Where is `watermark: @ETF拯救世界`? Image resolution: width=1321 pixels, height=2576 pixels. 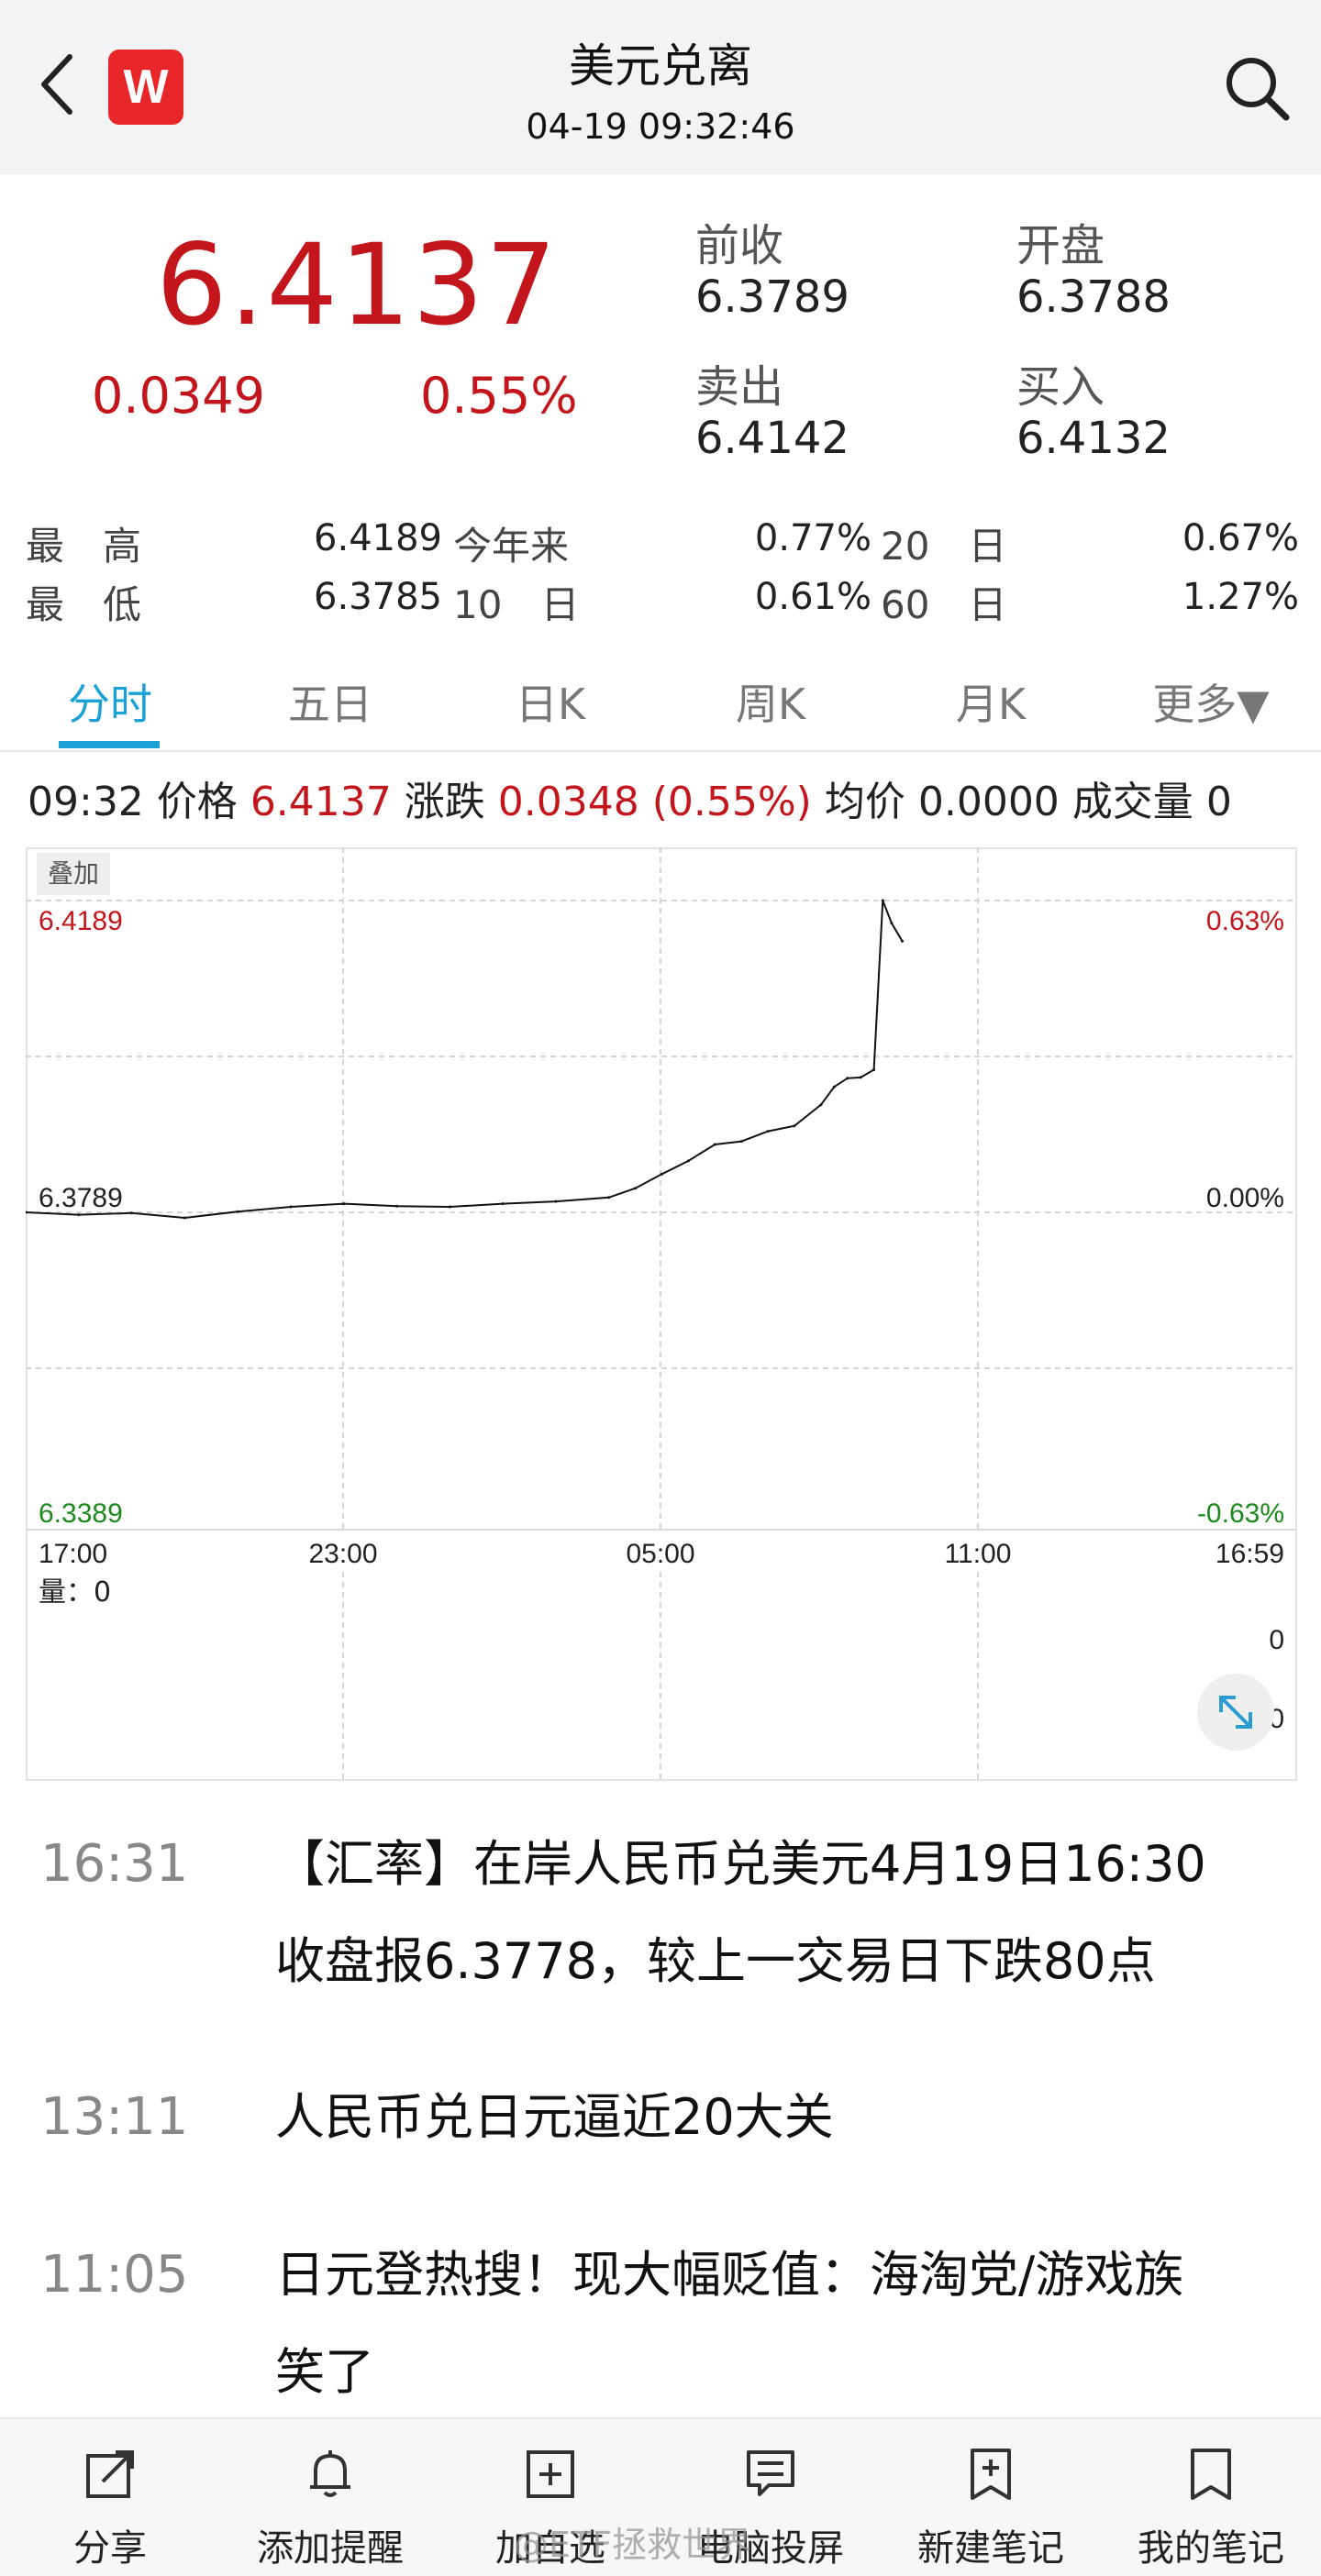
watermark: @ETF拯救世界 is located at coordinates (633, 2545).